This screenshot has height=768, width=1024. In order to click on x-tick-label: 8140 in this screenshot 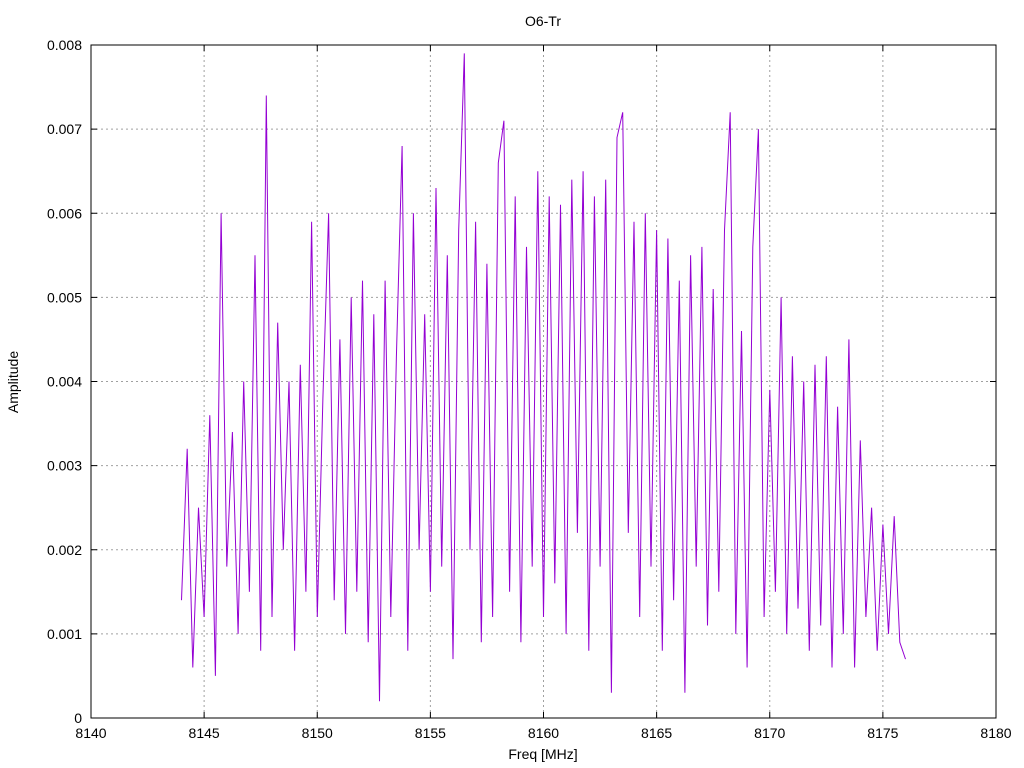, I will do `click(90, 733)`.